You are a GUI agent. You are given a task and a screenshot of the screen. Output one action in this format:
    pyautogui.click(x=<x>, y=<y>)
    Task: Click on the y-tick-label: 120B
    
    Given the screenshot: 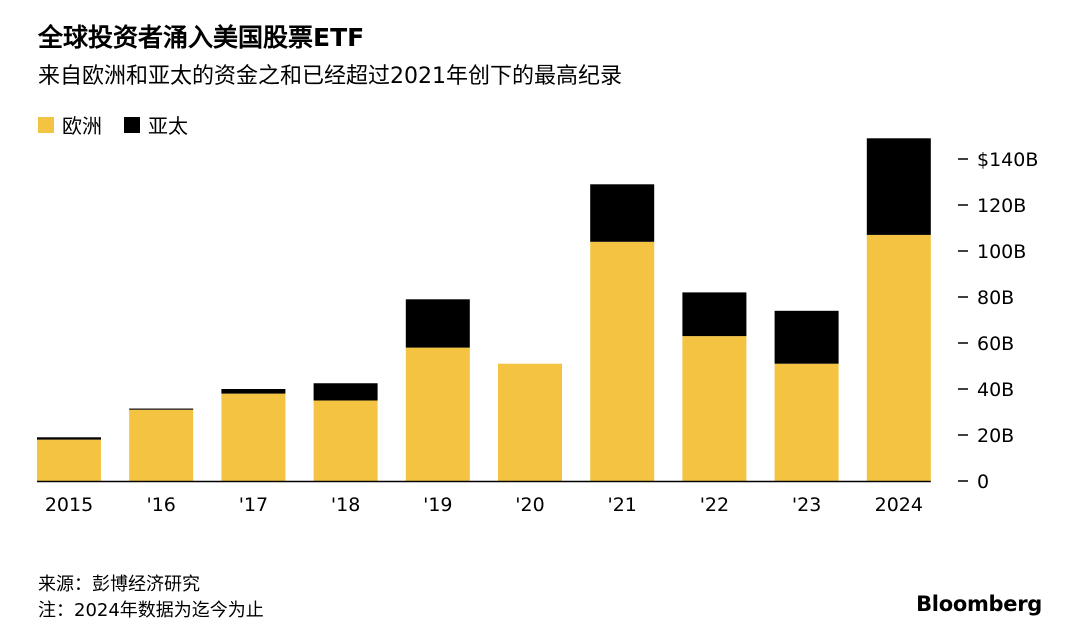 What is the action you would take?
    pyautogui.click(x=1001, y=206)
    